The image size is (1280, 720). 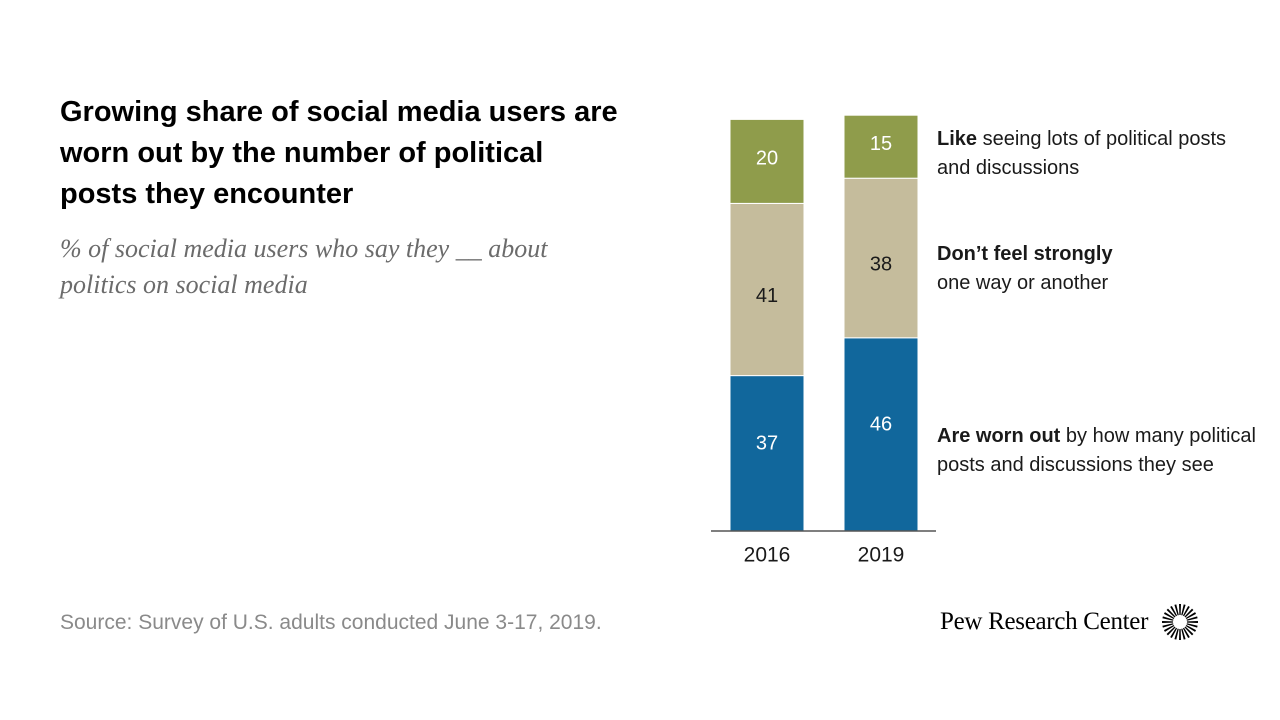 I want to click on data-label-2019-series-2: 15, so click(x=881, y=144).